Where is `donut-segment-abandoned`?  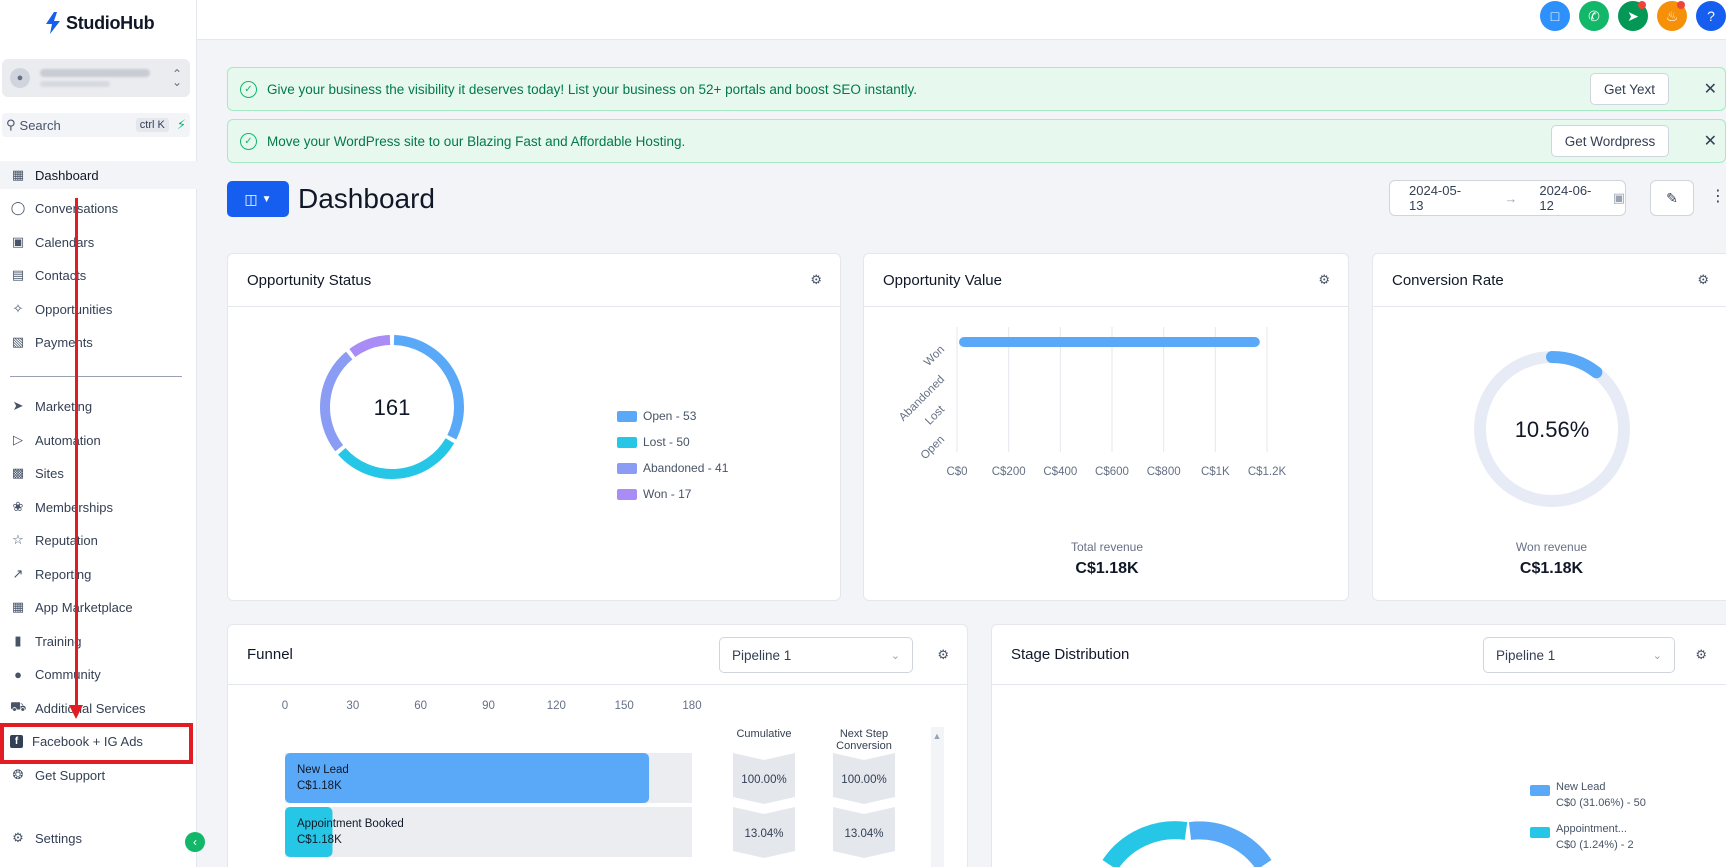
donut-segment-abandoned is located at coordinates (336, 401).